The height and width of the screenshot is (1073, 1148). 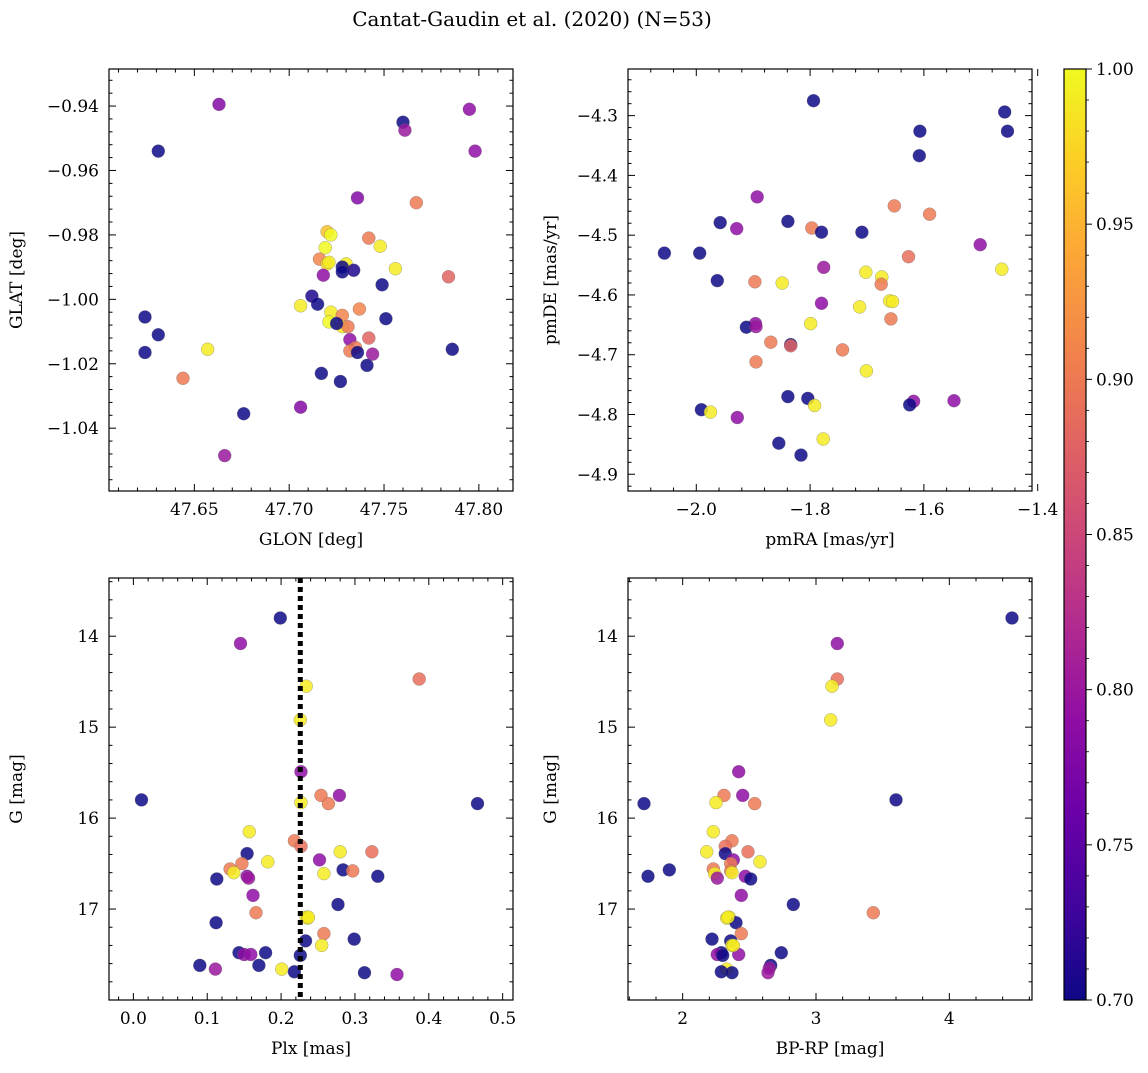 What do you see at coordinates (281, 1019) in the screenshot?
I see `x-tick-label: 0.2` at bounding box center [281, 1019].